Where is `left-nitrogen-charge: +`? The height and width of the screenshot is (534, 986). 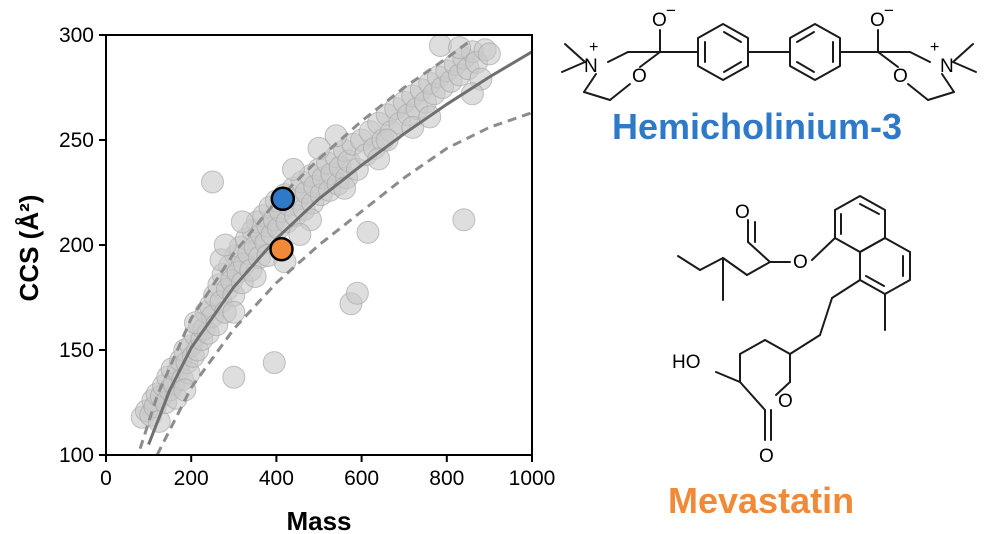 left-nitrogen-charge: + is located at coordinates (593, 47).